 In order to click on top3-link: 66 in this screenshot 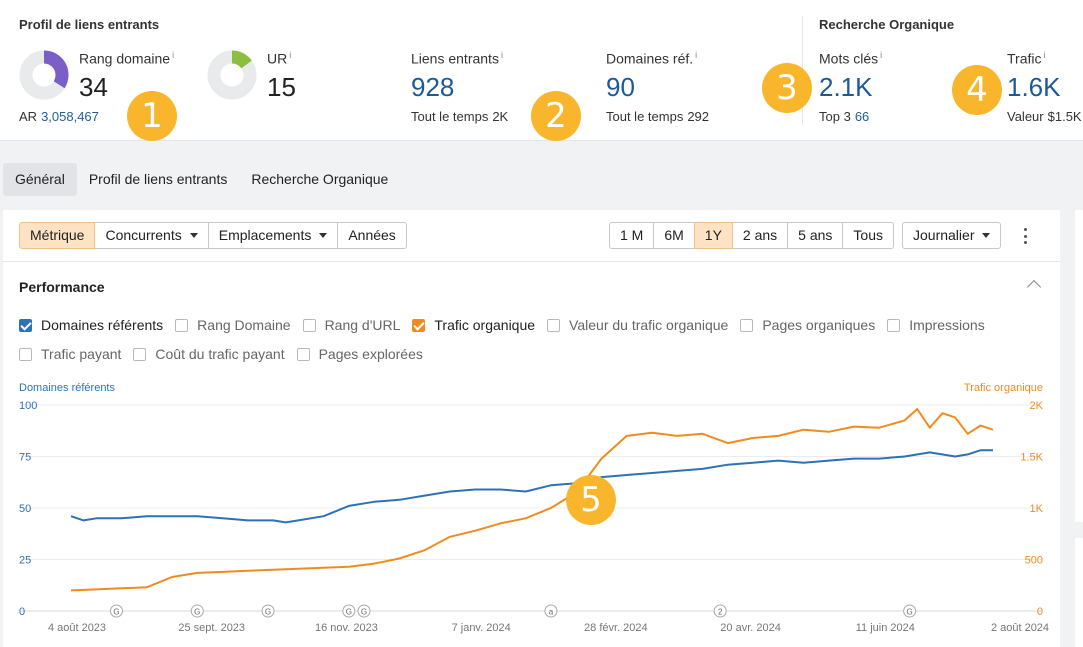, I will do `click(862, 116)`.